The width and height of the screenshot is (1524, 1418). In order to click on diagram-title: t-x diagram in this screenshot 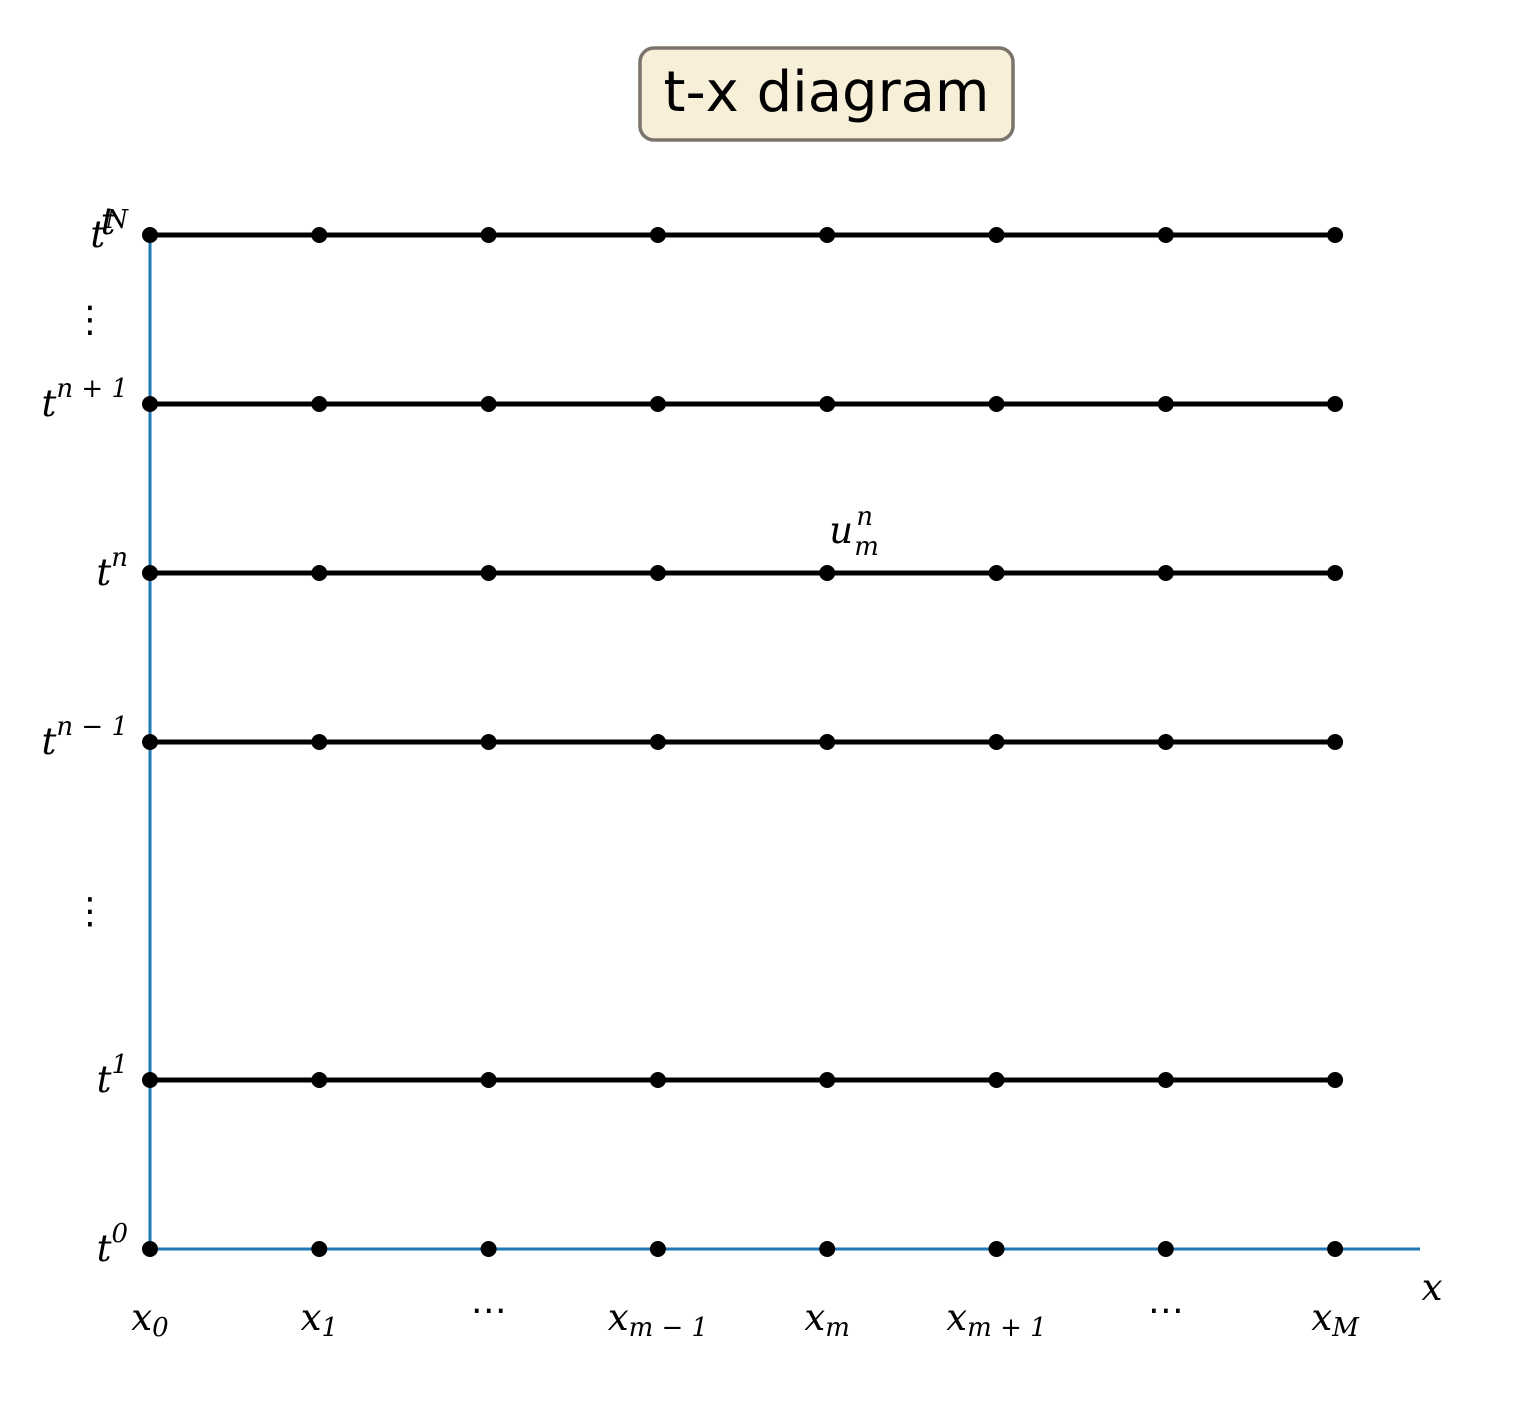, I will do `click(827, 92)`.